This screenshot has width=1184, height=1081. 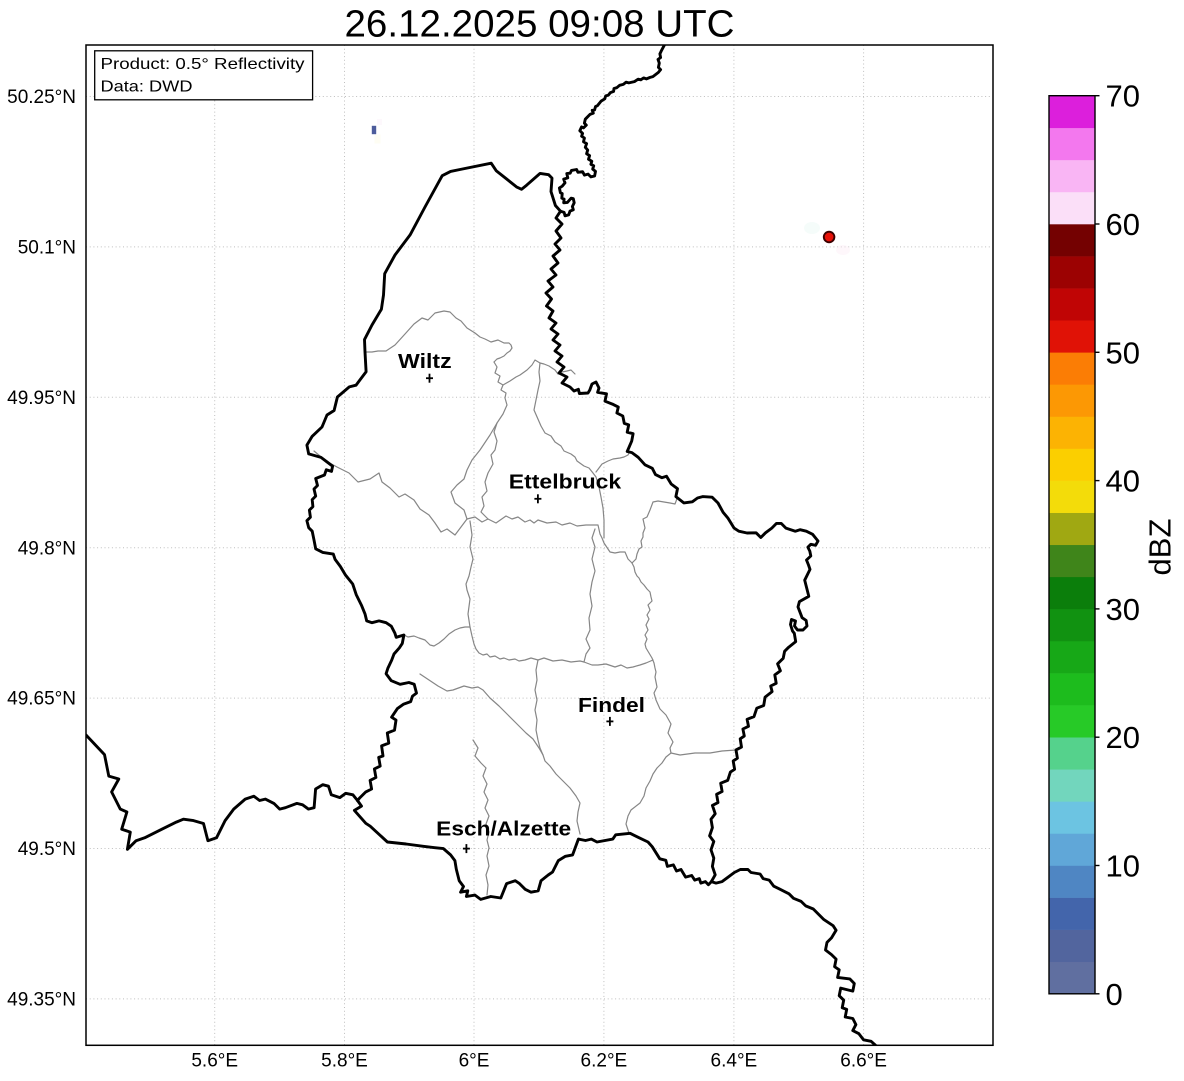 I want to click on svg-text: 6°E, so click(x=474, y=1061).